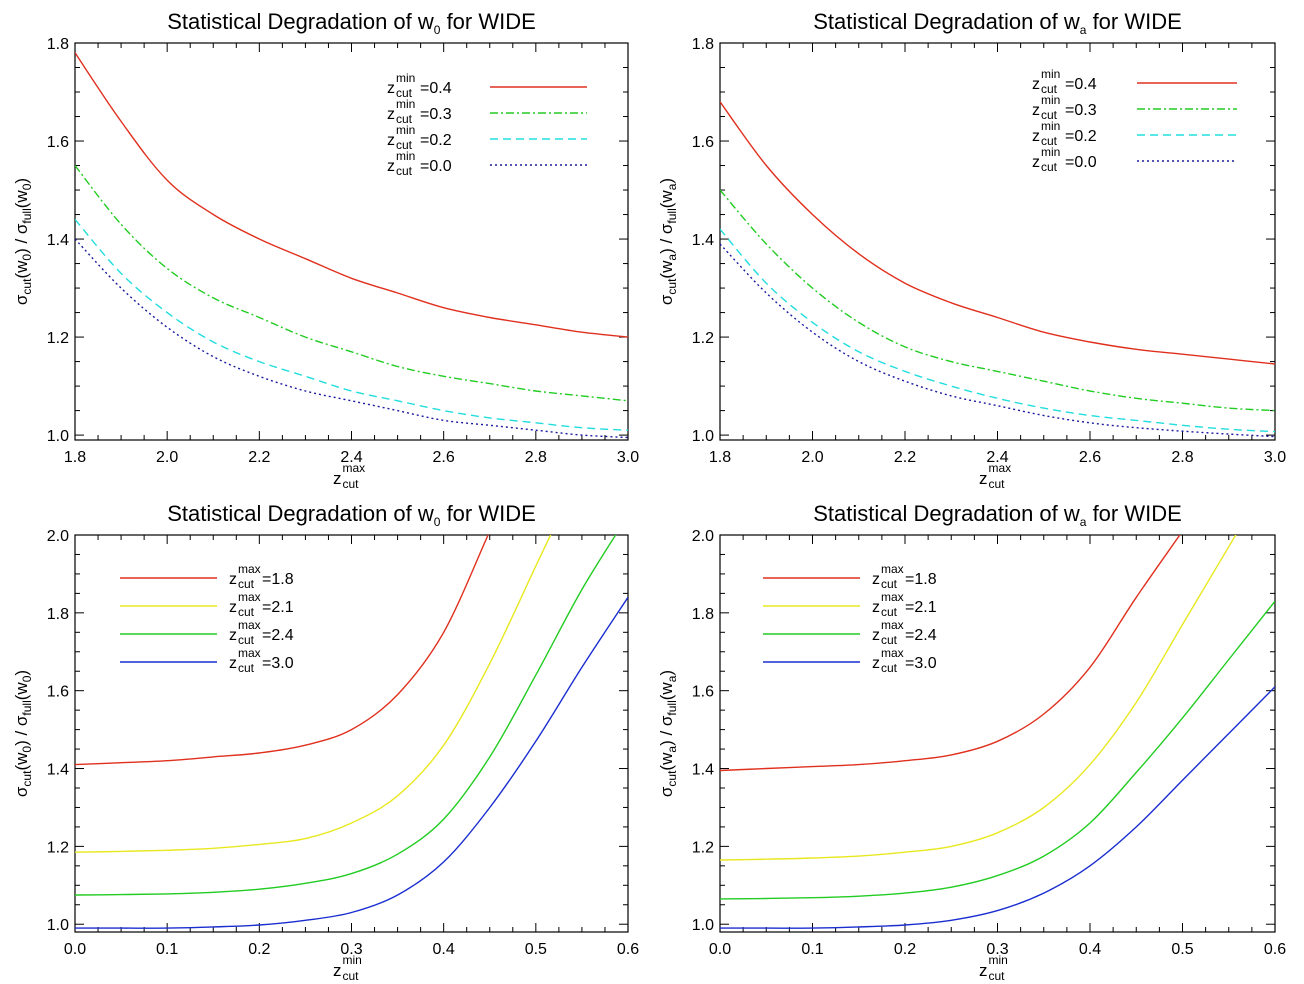 This screenshot has width=1304, height=984. I want to click on x-axis-label-sub: cut, so click(351, 976).